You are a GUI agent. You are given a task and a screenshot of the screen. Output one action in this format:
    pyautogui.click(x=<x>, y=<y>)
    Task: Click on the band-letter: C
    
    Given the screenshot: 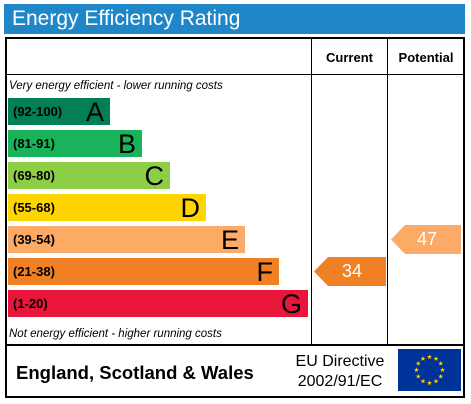 What is the action you would take?
    pyautogui.click(x=154, y=176)
    